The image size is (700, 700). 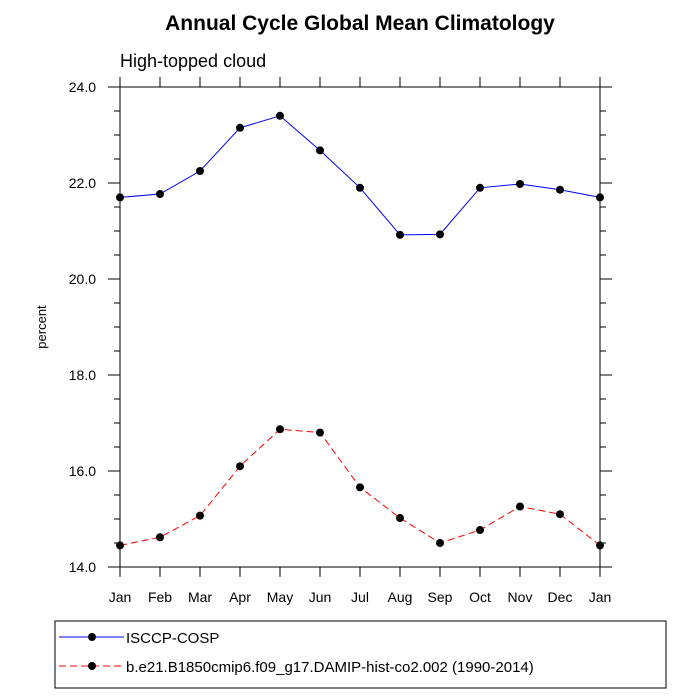 I want to click on y-axis-label: percent, so click(x=41, y=327).